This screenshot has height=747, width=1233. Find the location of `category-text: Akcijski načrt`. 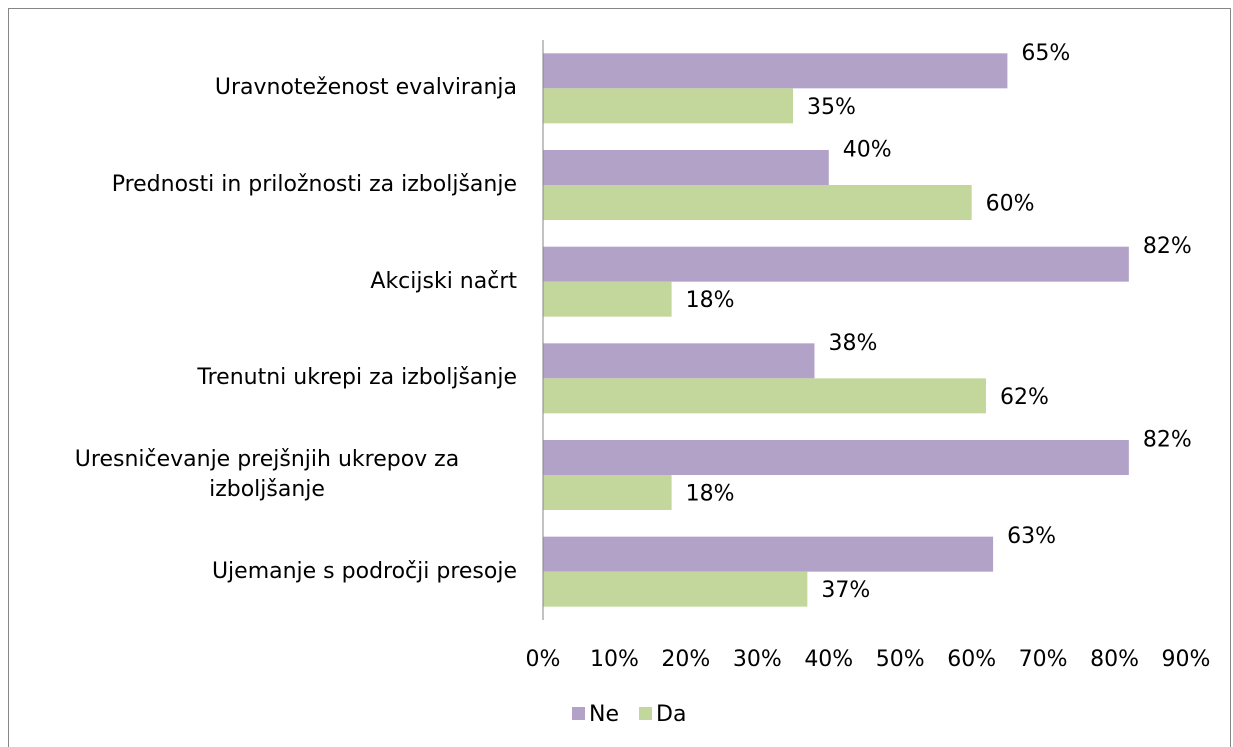

category-text: Akcijski načrt is located at coordinates (443, 281).